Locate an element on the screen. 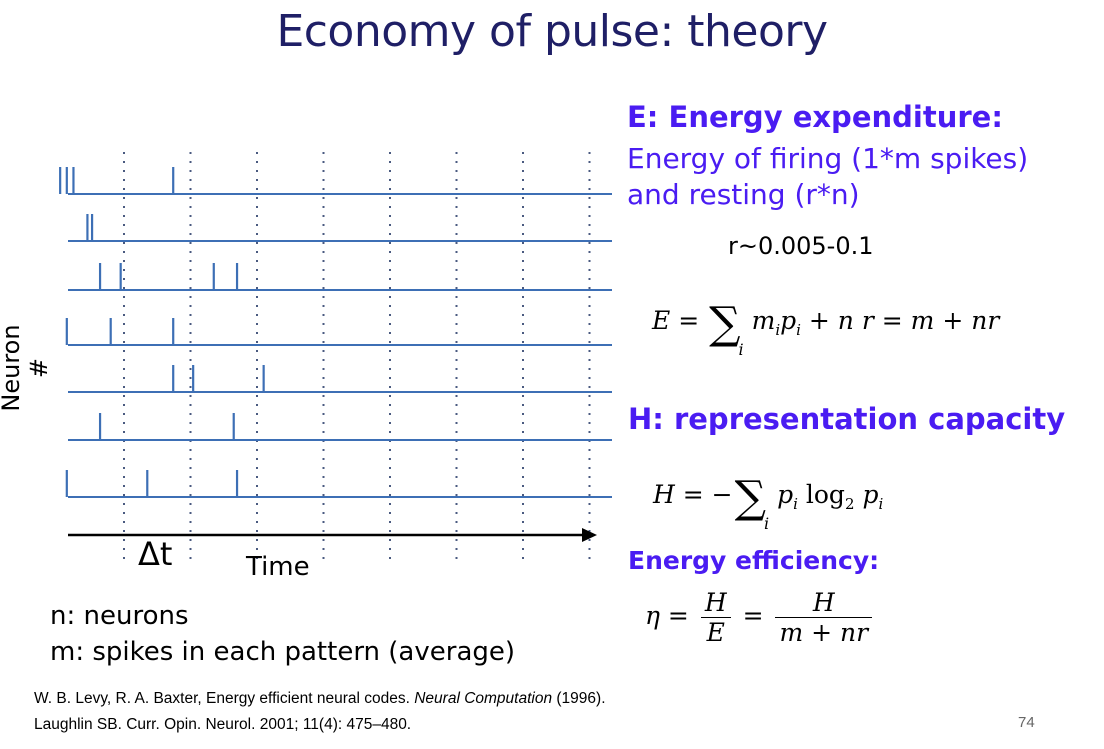 The width and height of the screenshot is (1104, 749). delta-t-label: Δt is located at coordinates (155, 554).